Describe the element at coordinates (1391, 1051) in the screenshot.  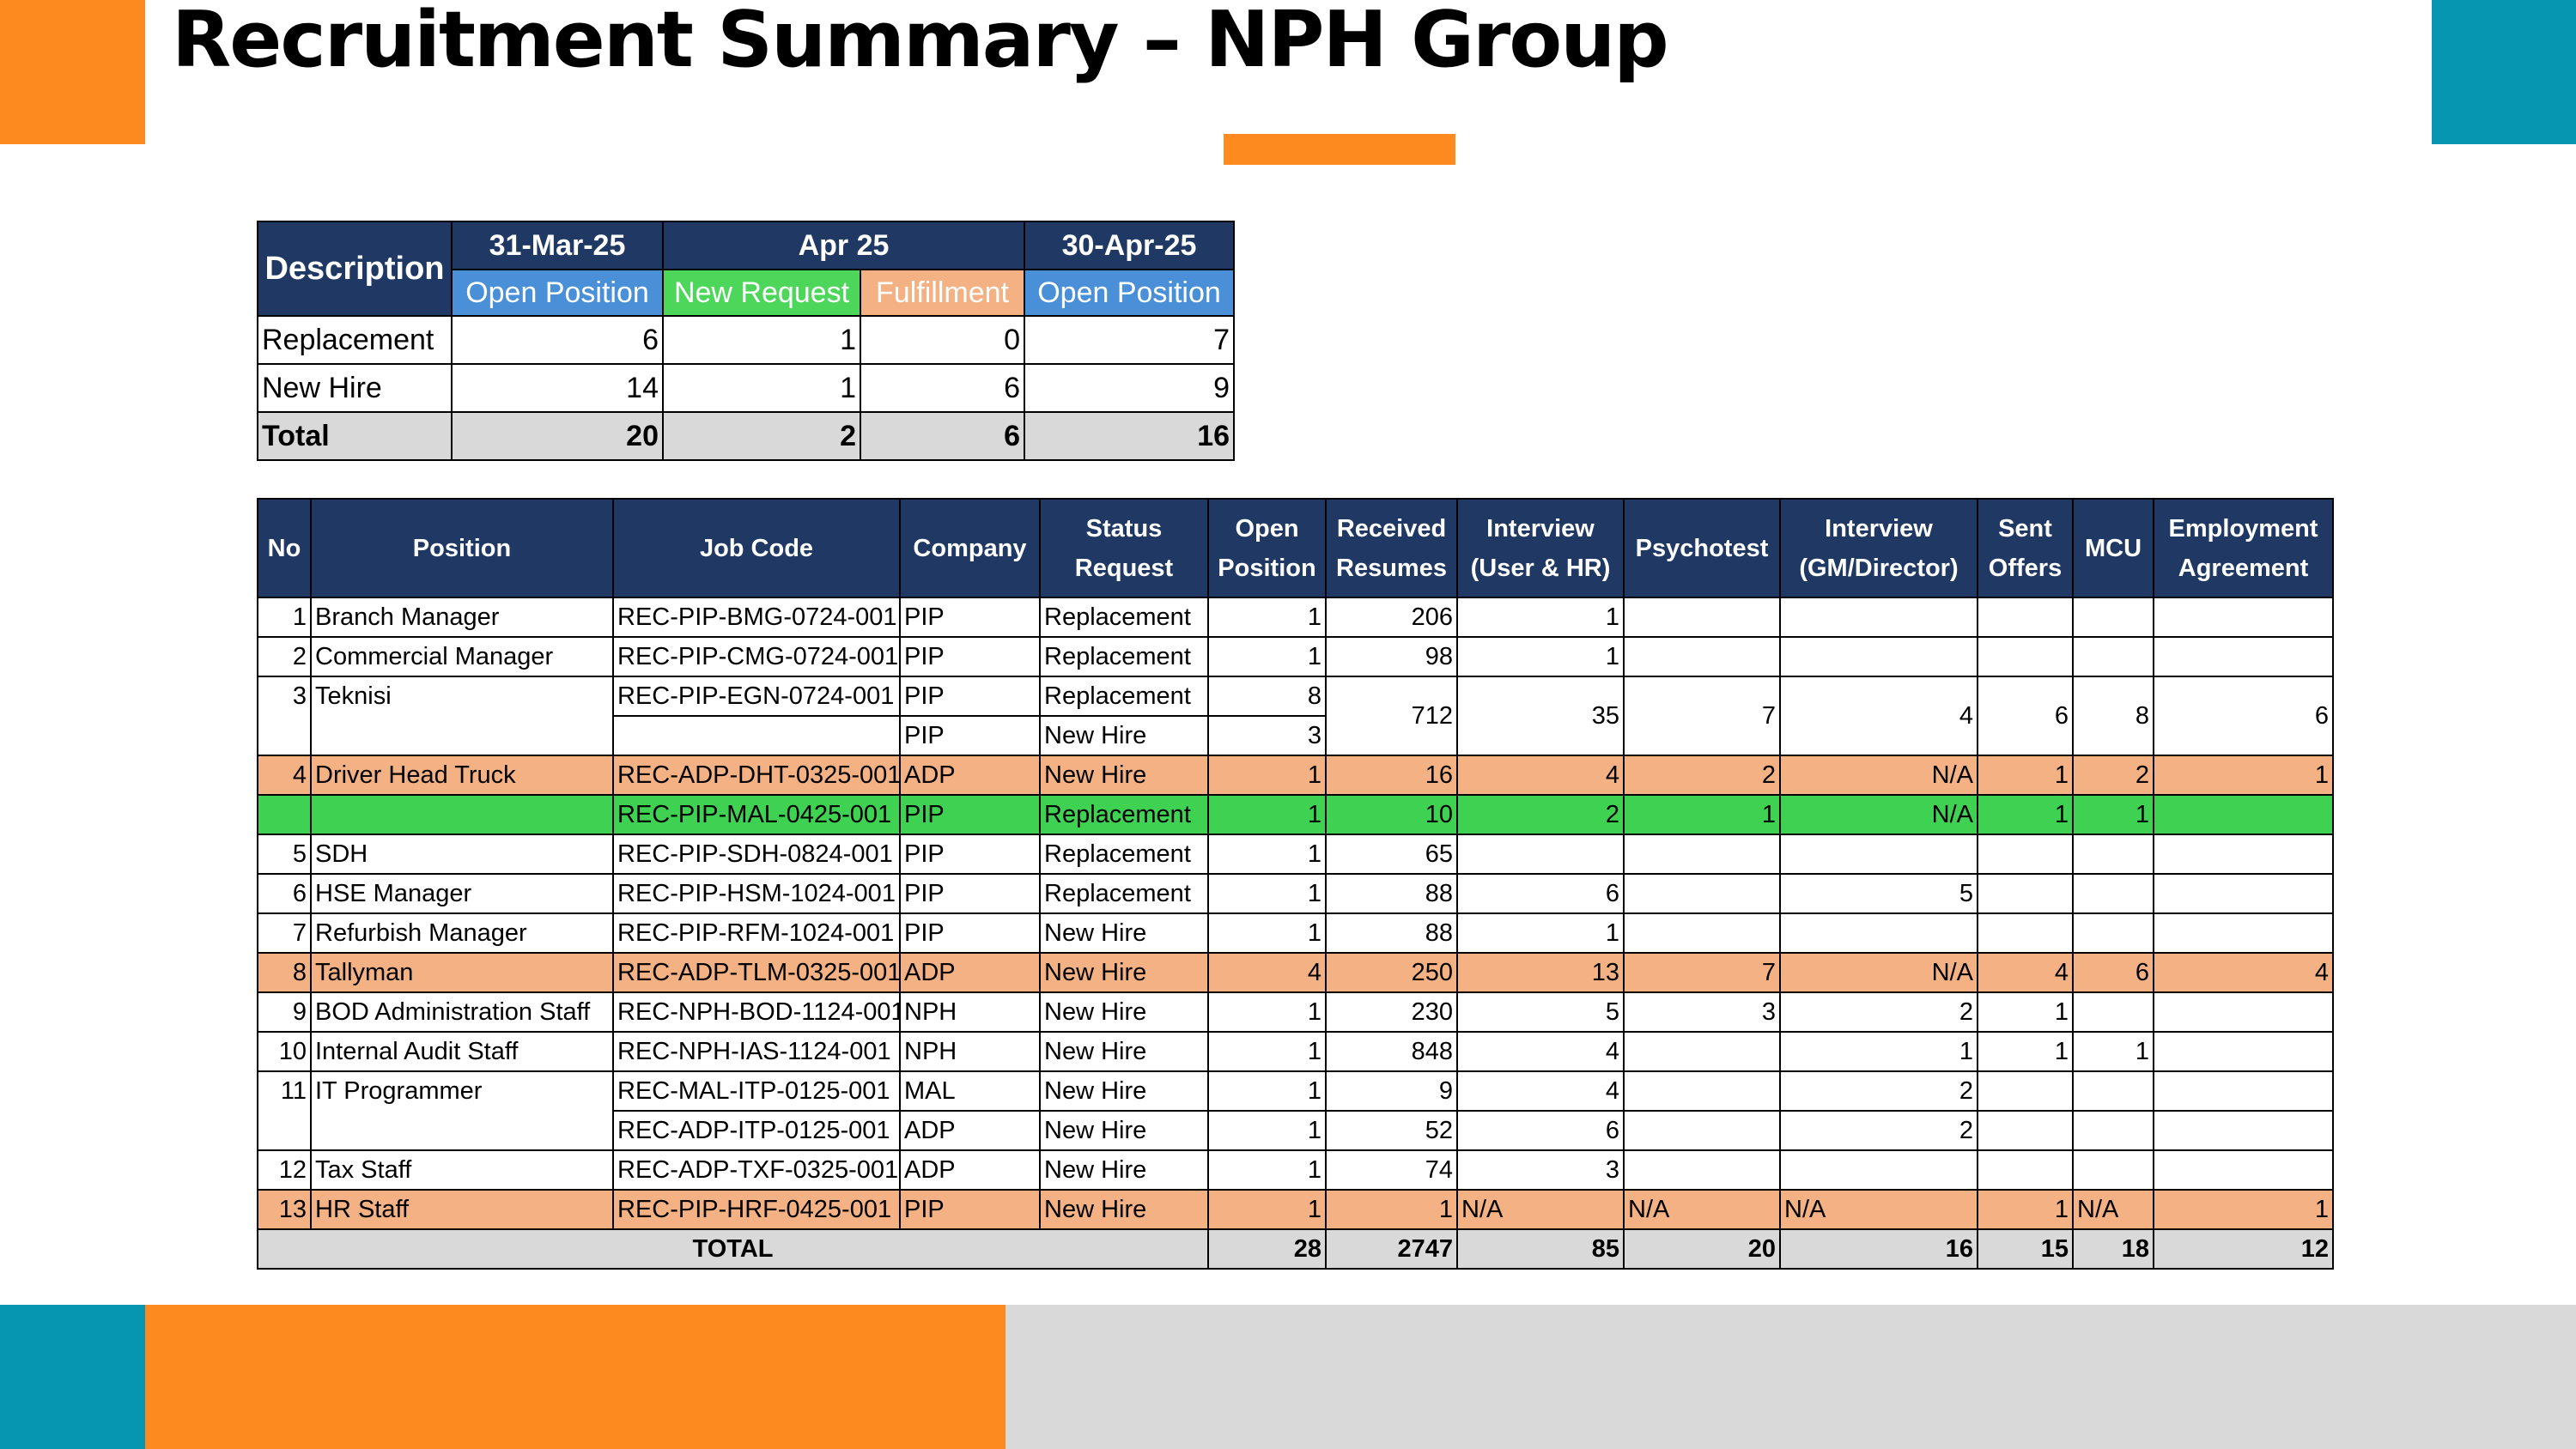
I see `received-cell: 848` at that location.